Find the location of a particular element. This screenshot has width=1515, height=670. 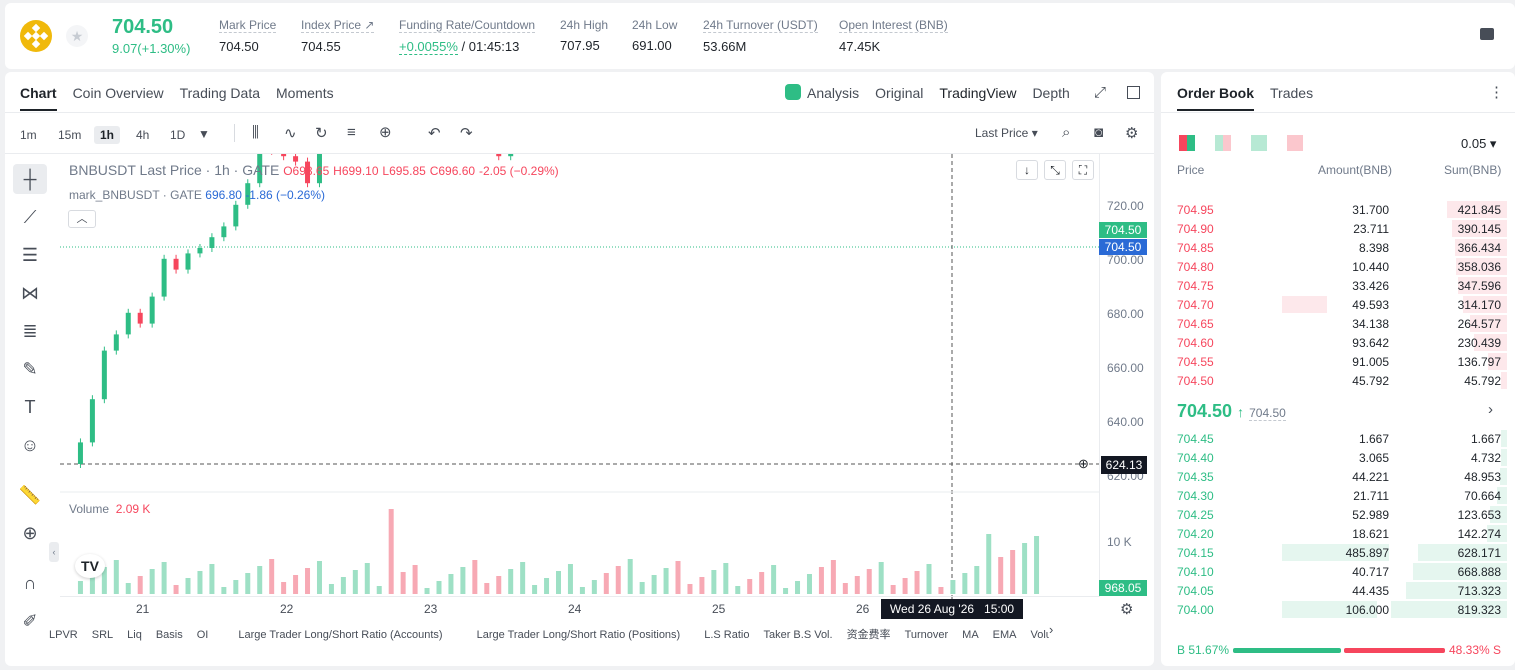

favorite-star-icon: ★ is located at coordinates (77, 36).